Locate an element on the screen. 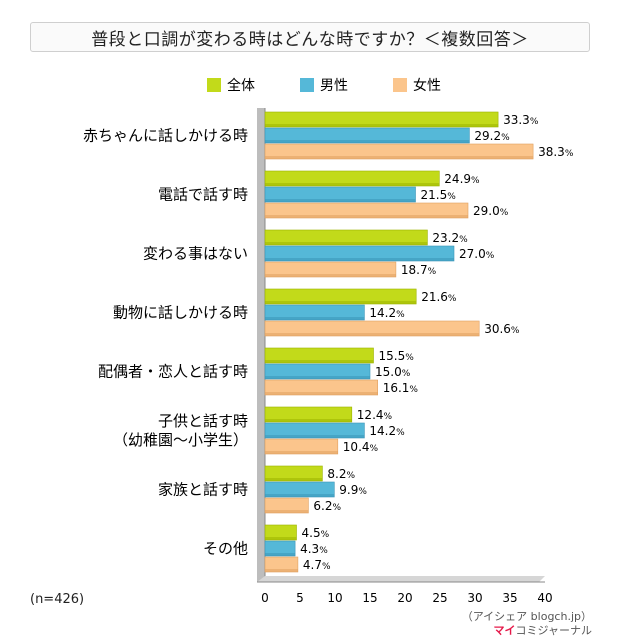  bar-value-label: 15.5% is located at coordinates (397, 356).